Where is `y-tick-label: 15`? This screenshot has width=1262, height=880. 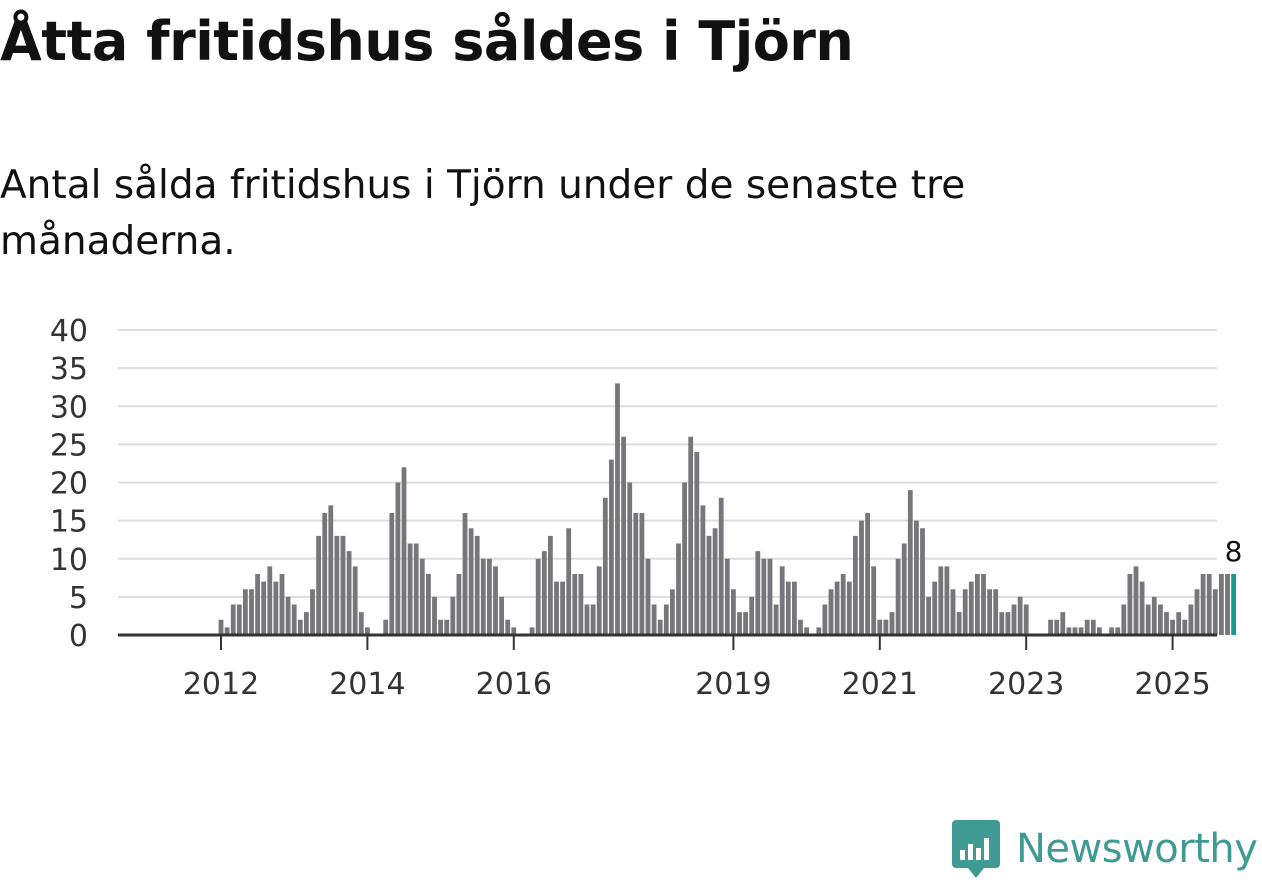
y-tick-label: 15 is located at coordinates (69, 522).